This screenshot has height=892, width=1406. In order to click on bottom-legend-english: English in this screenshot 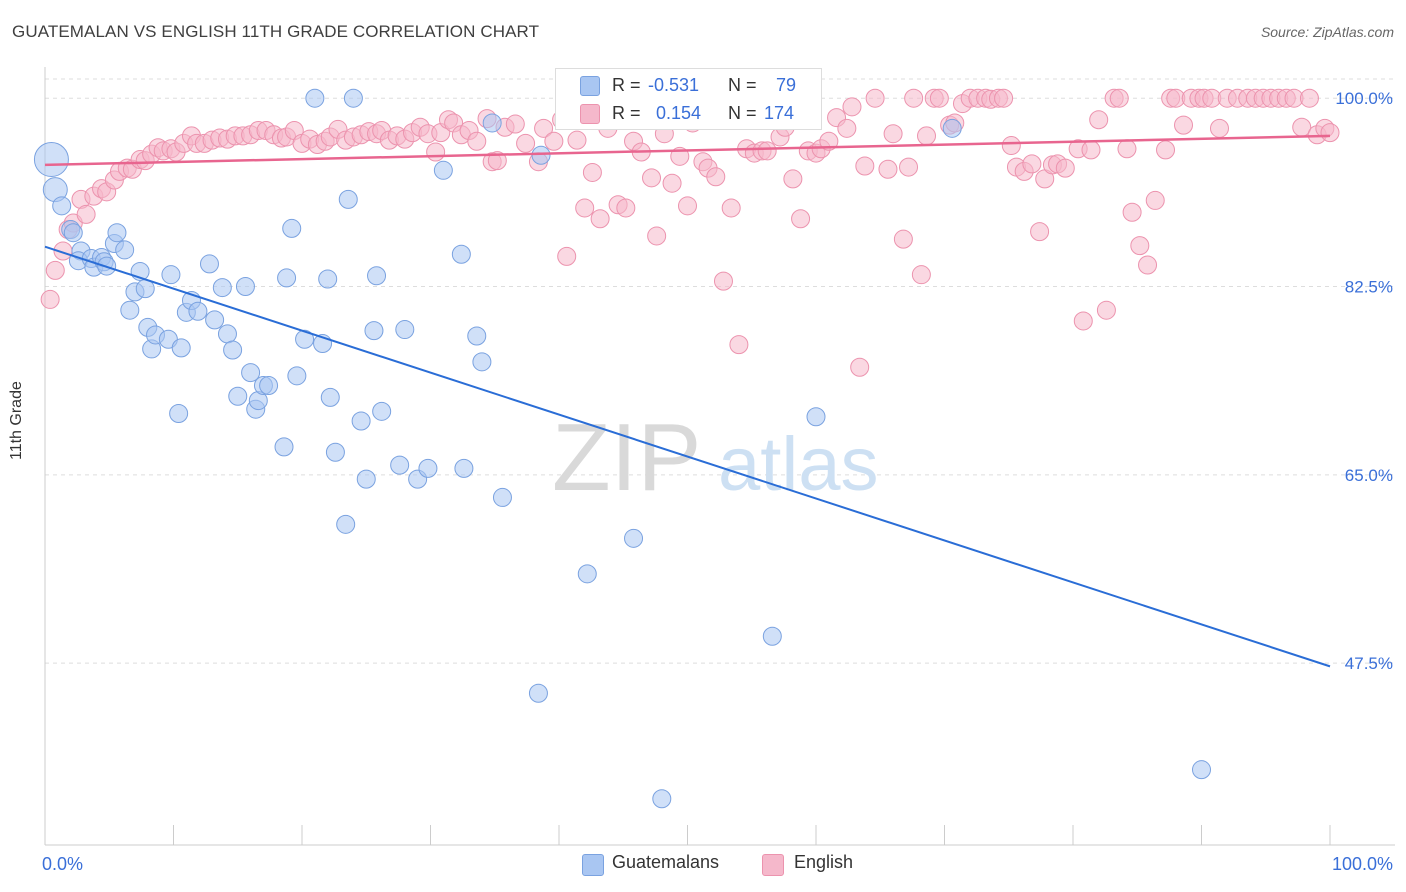, I will do `click(824, 862)`.